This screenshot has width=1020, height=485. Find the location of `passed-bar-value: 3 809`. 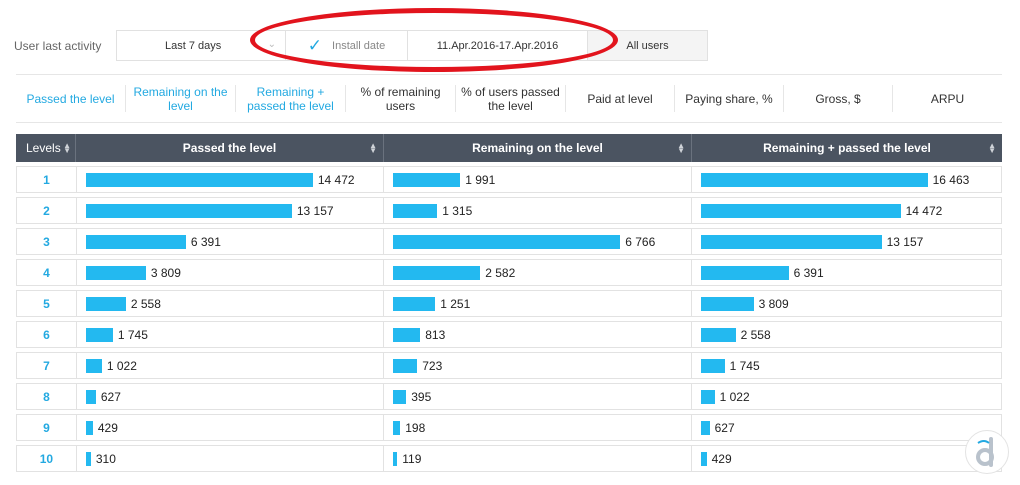

passed-bar-value: 3 809 is located at coordinates (165, 272).